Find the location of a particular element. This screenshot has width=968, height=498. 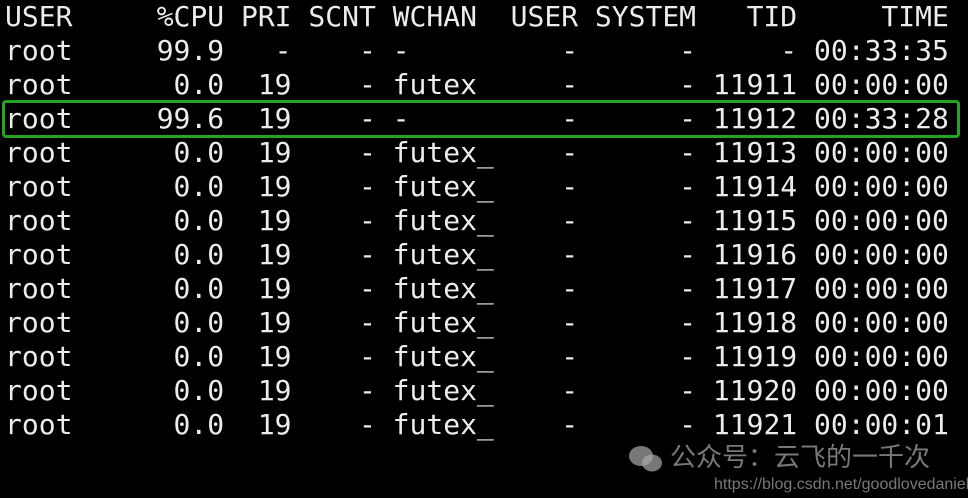

cell-tid: 11912 is located at coordinates (755, 118).